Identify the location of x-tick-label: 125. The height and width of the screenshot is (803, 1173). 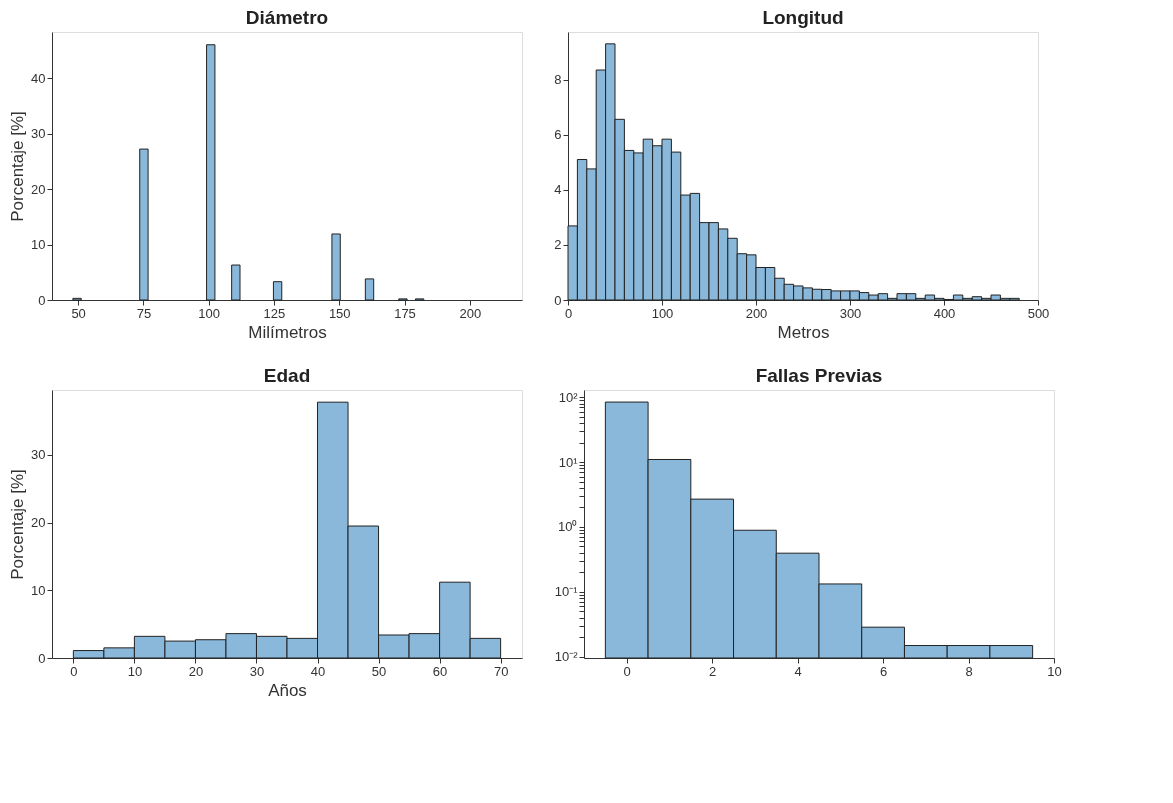
(274, 313).